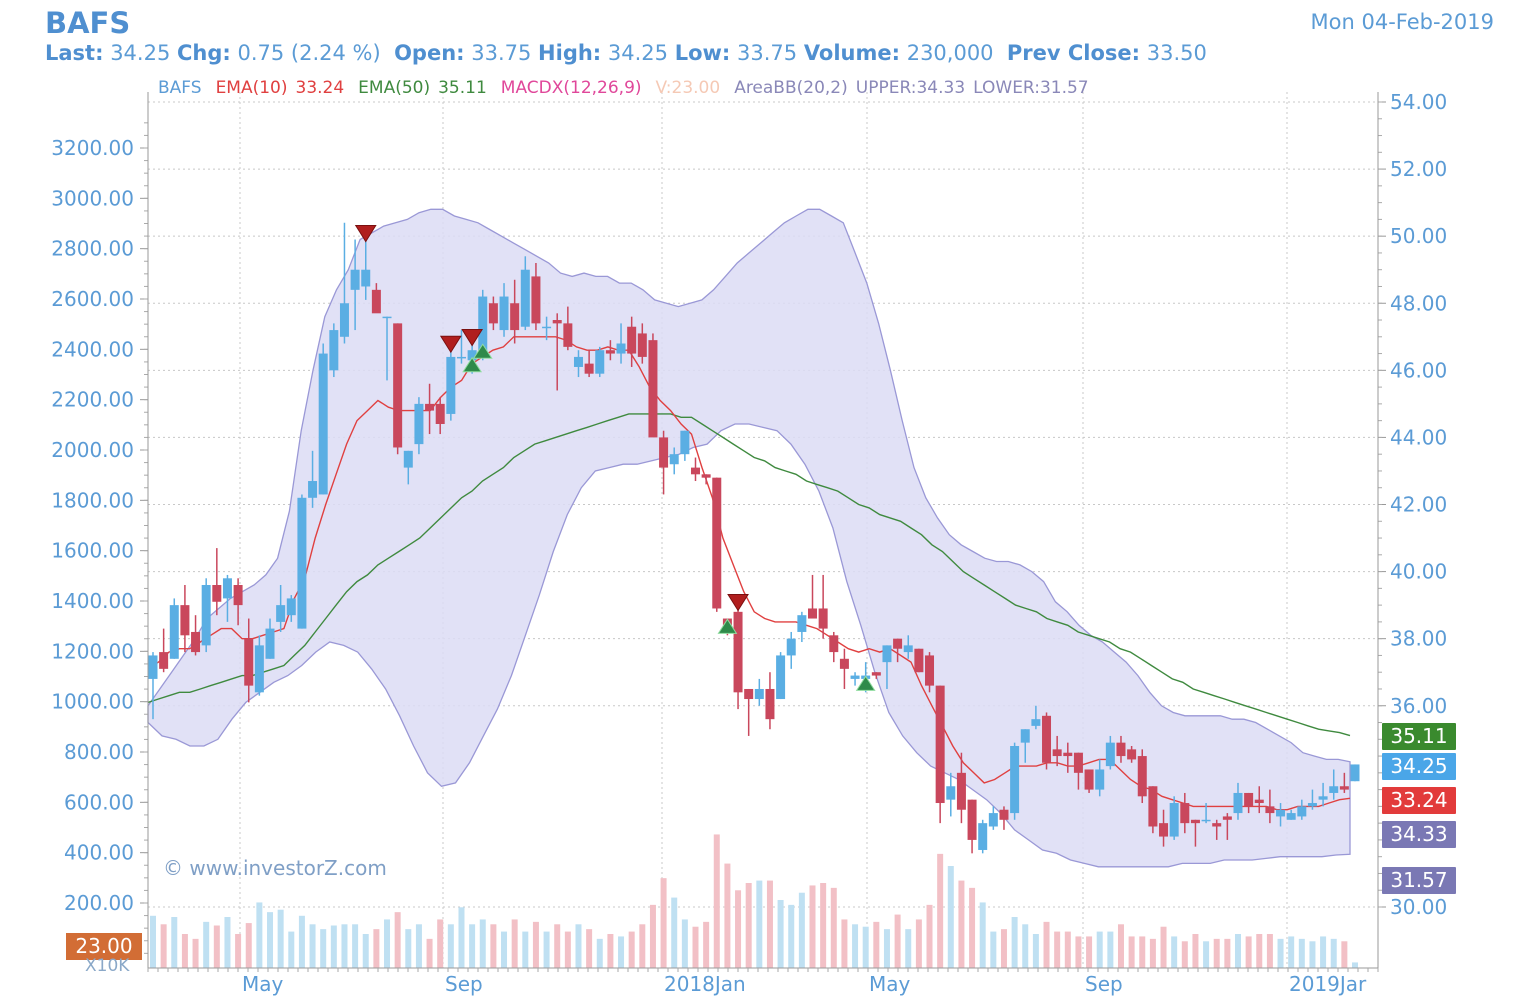 Image resolution: width=1536 pixels, height=1001 pixels. What do you see at coordinates (204, 53) in the screenshot?
I see `chg-label: Chg:` at bounding box center [204, 53].